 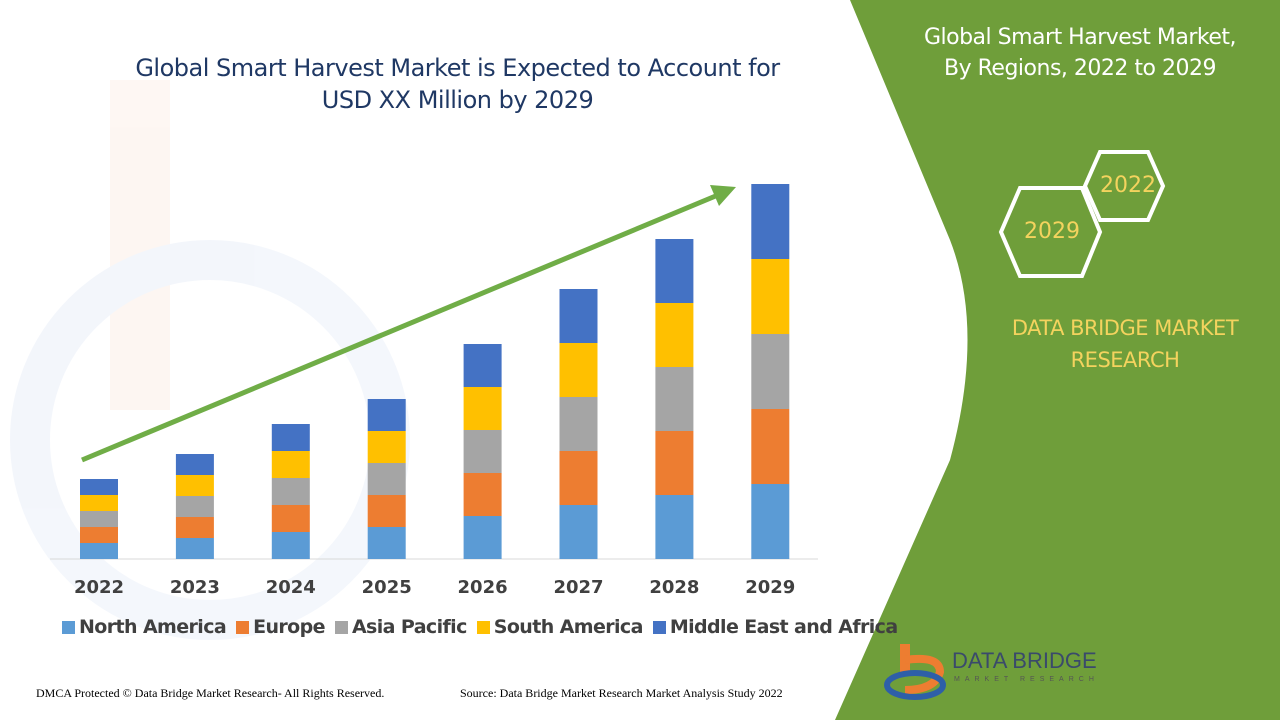 I want to click on bar-segment-2029-asia-pacific, so click(x=770, y=371).